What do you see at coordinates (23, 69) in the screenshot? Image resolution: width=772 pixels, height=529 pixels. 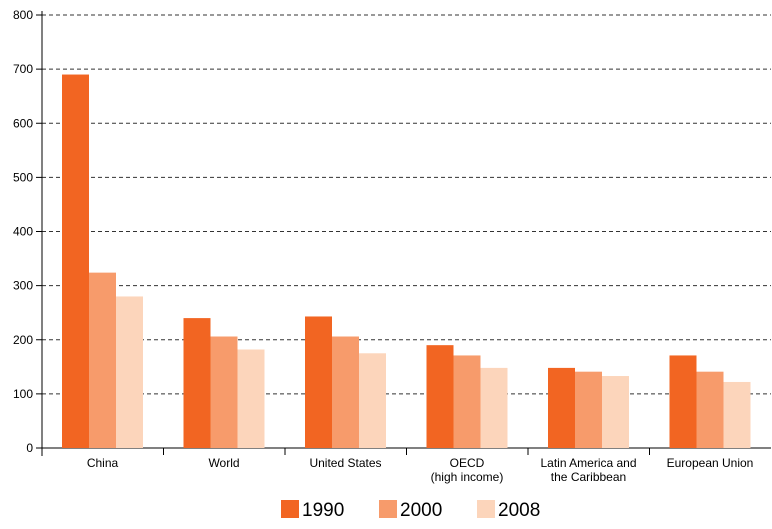 I see `y-tick-label: 700` at bounding box center [23, 69].